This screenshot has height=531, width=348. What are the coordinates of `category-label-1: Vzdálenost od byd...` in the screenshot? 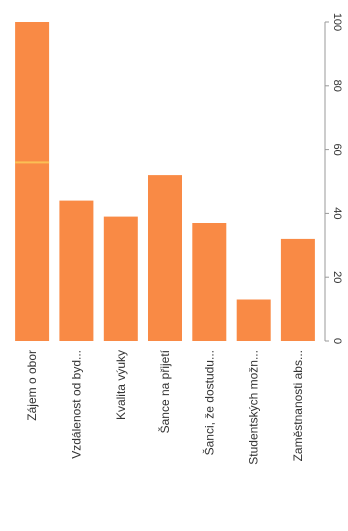 It's located at (76, 404).